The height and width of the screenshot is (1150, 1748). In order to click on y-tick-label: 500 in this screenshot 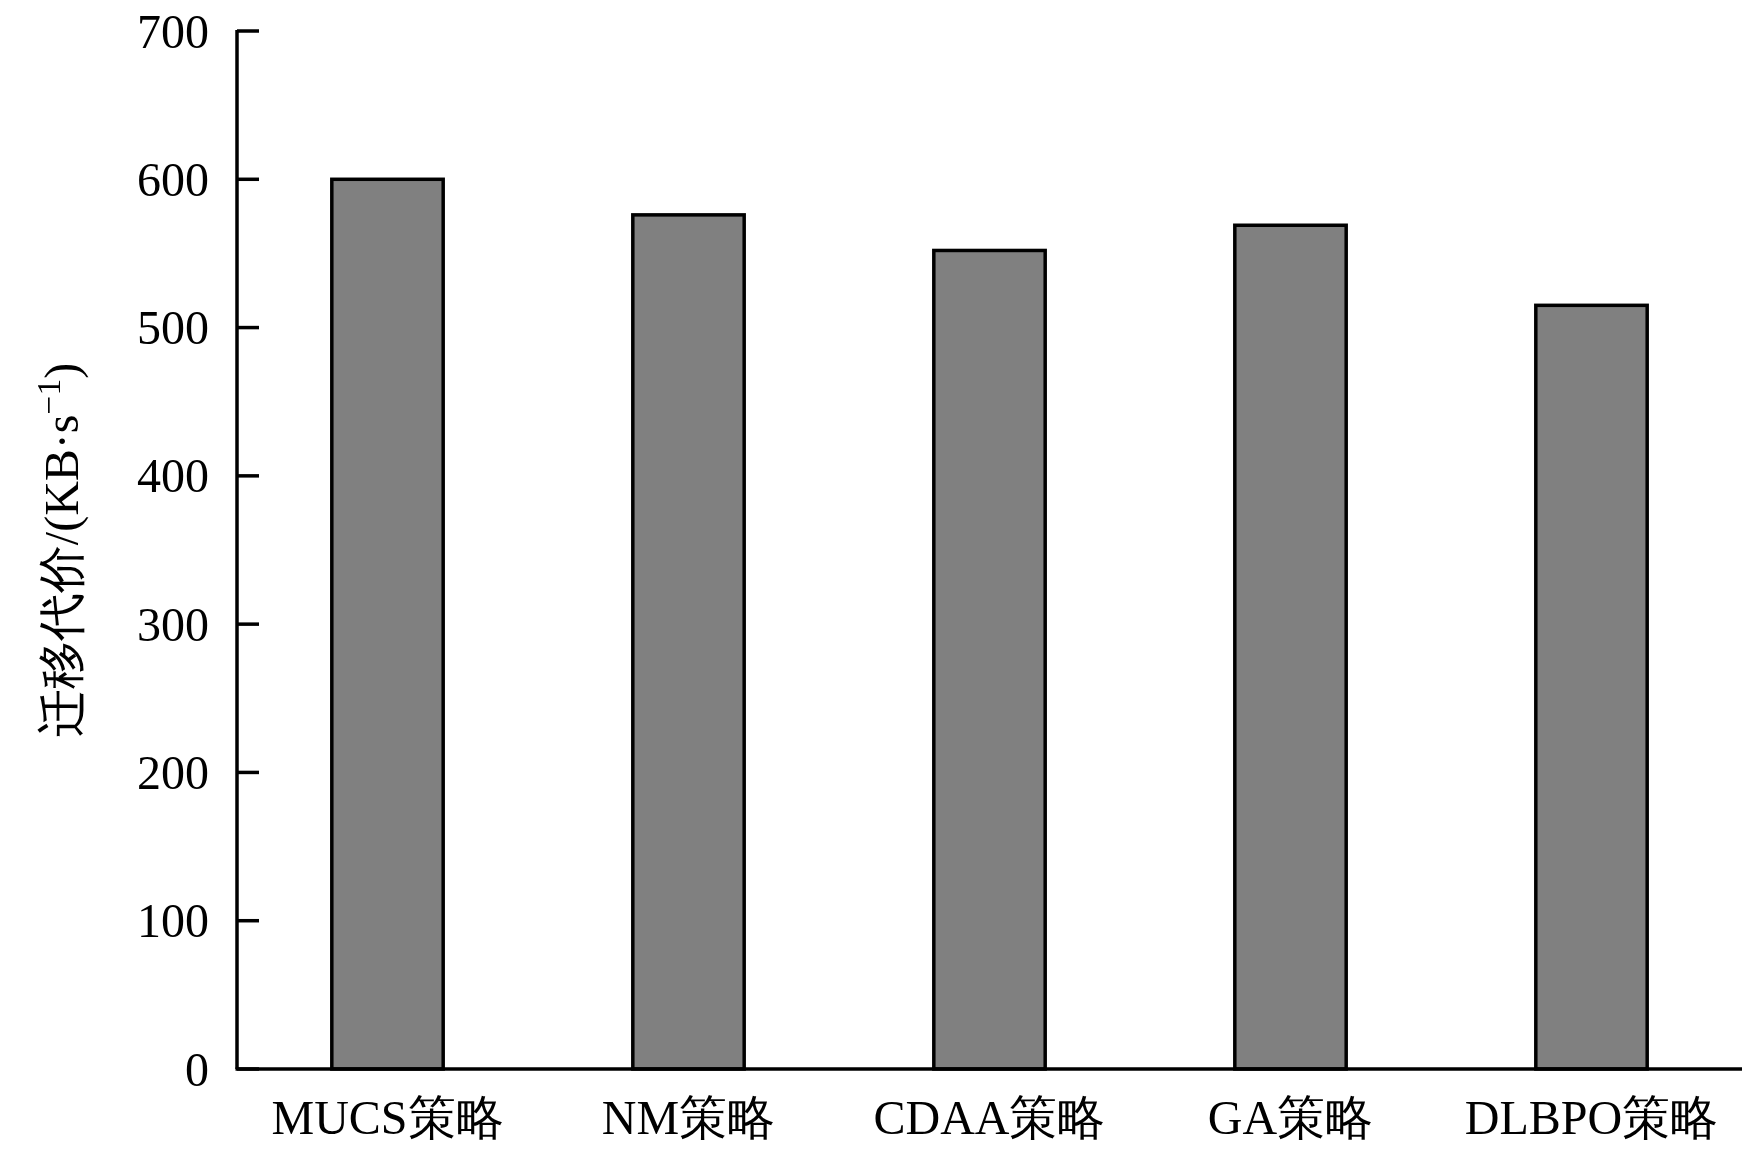, I will do `click(173, 328)`.